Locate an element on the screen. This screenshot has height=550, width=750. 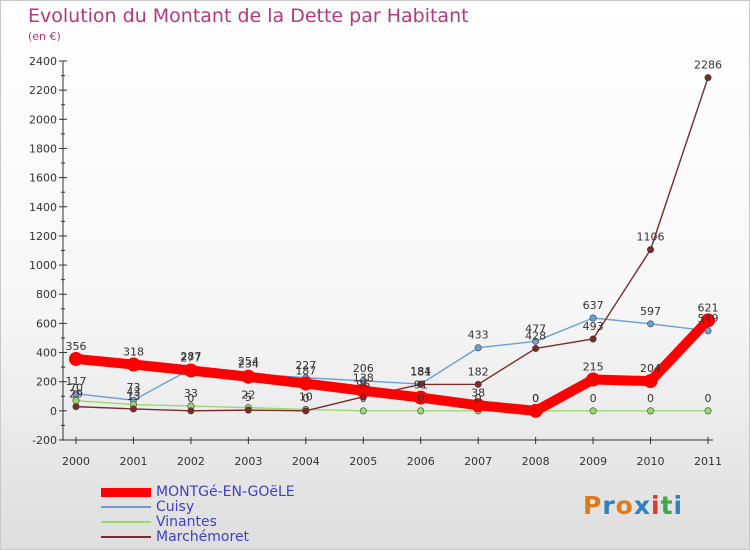
y-tick-label: 0 is located at coordinates (53, 411).